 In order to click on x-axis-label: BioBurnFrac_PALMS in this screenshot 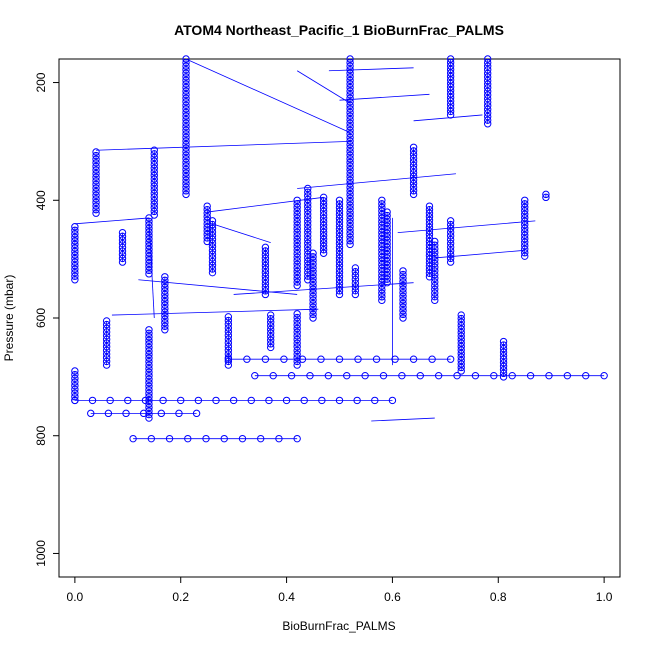, I will do `click(338, 626)`.